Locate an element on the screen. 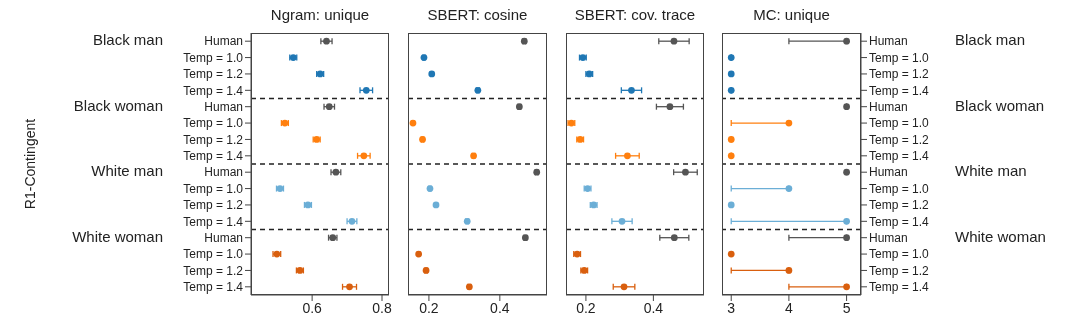 The width and height of the screenshot is (1080, 327). x-tick-label: 0.8 is located at coordinates (382, 307).